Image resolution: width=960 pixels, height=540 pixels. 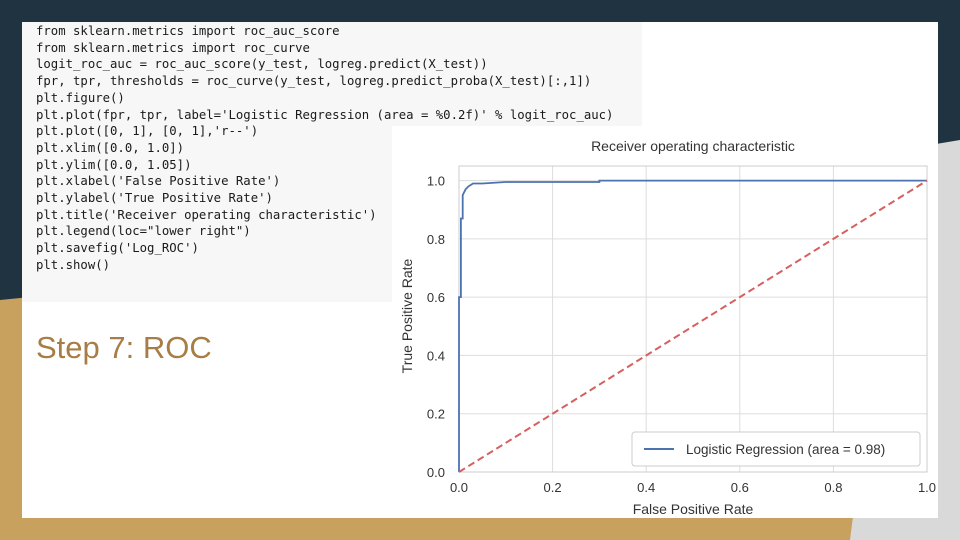 What do you see at coordinates (110, 147) in the screenshot?
I see `code-line: plt.xlim([0.0, 1.0])` at bounding box center [110, 147].